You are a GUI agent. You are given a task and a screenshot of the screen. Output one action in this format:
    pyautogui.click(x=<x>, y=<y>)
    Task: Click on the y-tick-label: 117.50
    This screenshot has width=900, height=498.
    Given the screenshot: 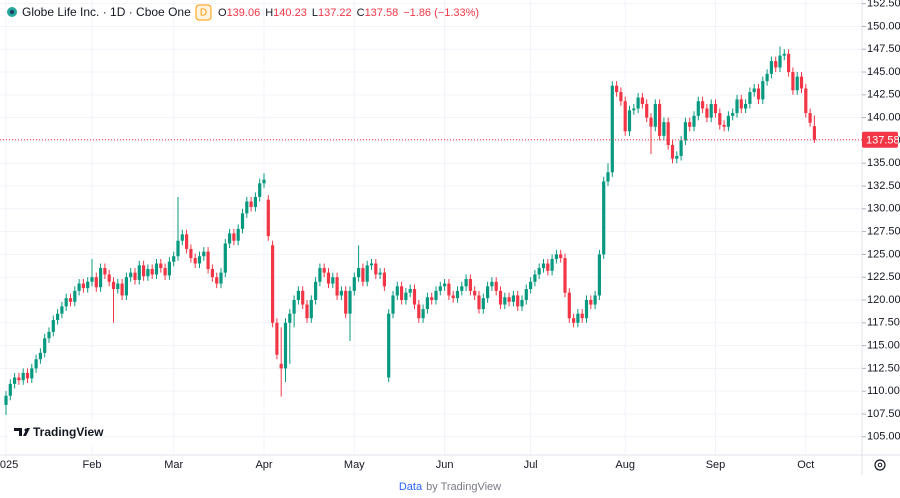 What is the action you would take?
    pyautogui.click(x=883, y=323)
    